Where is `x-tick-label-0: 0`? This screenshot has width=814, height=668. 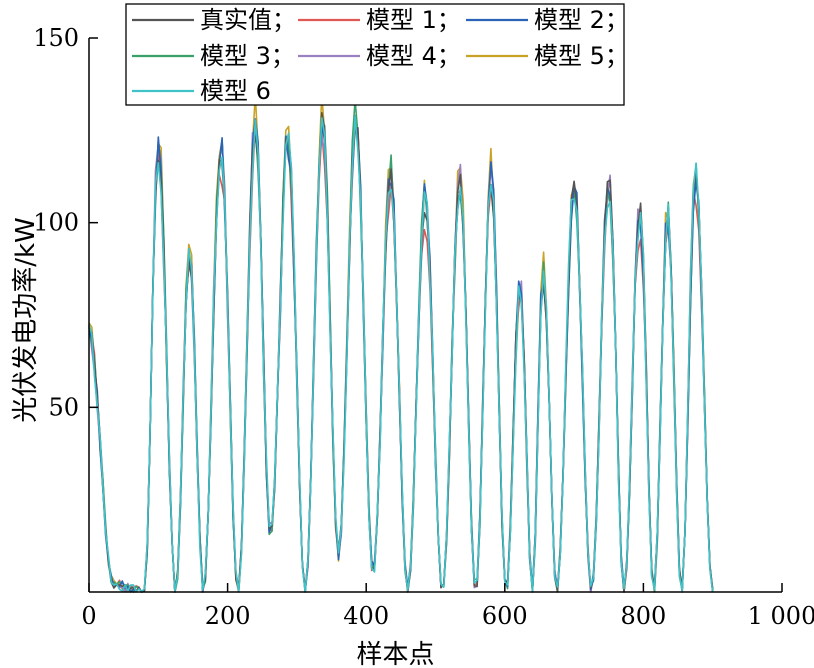 x-tick-label-0: 0 is located at coordinates (88, 616).